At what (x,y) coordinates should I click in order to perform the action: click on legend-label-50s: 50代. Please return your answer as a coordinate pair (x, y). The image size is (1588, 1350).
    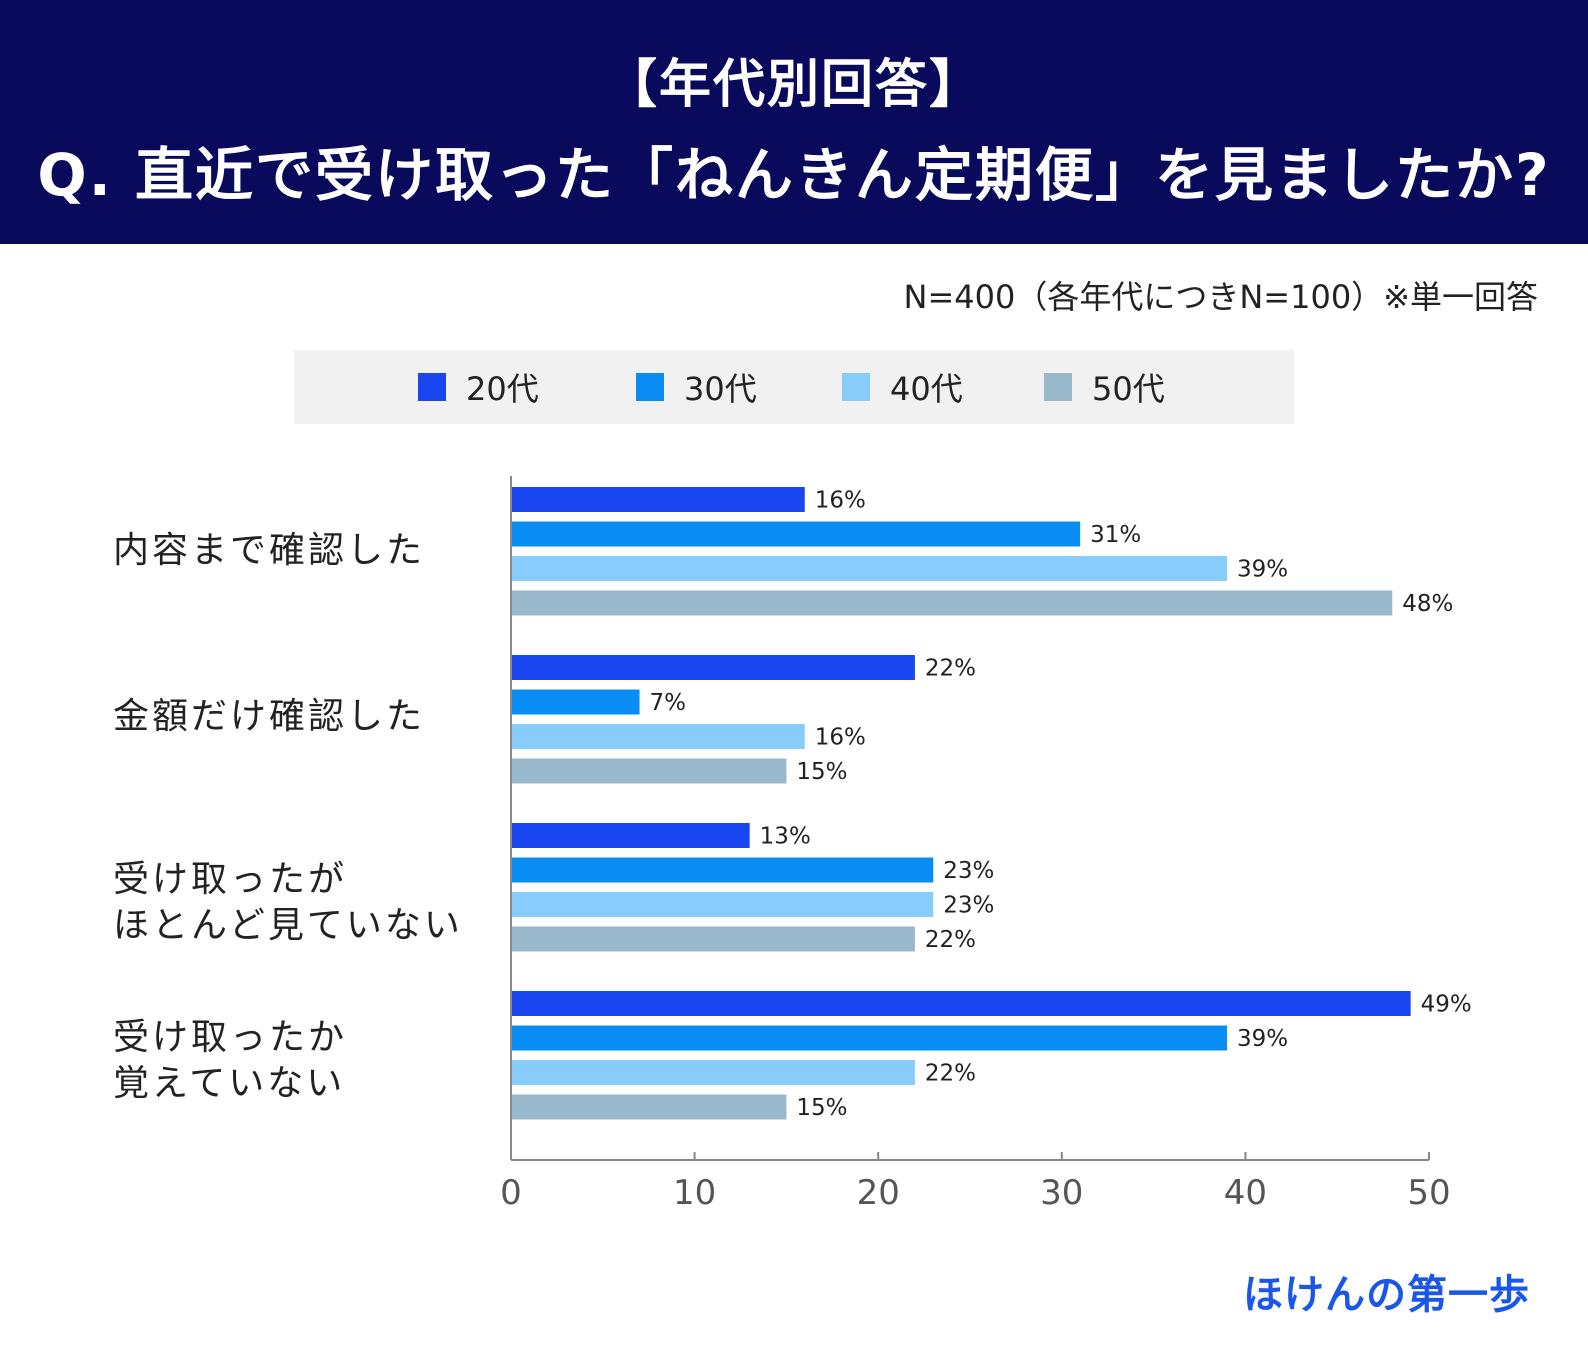
    Looking at the image, I should click on (1128, 389).